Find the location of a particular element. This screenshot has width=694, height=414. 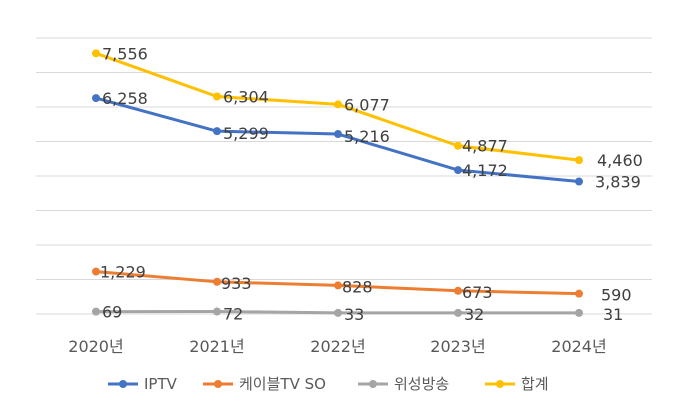

x-axis-ticks: 2020년 2021년 2022년 2023년 2024년 is located at coordinates (337, 346).